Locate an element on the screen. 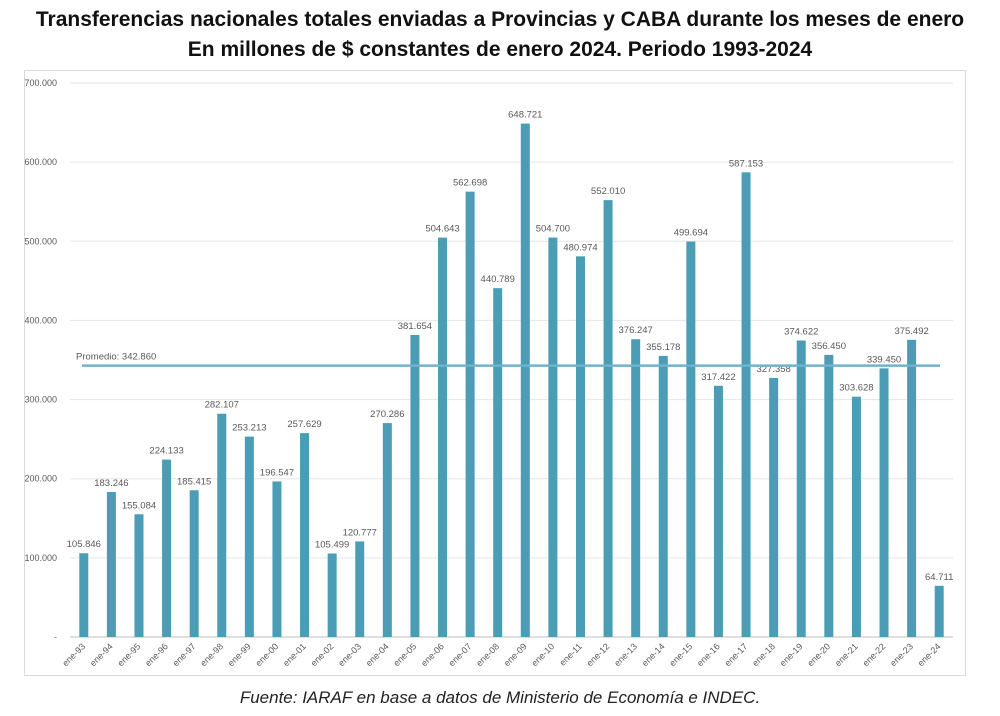  x-tick-label: ene-09 is located at coordinates (515, 654).